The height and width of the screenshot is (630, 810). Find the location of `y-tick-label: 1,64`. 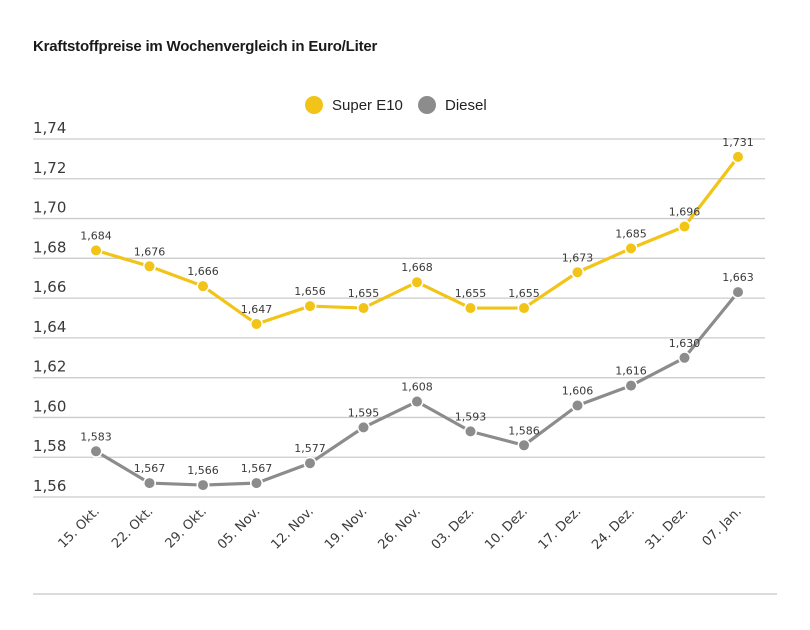

y-tick-label: 1,64 is located at coordinates (49, 327).